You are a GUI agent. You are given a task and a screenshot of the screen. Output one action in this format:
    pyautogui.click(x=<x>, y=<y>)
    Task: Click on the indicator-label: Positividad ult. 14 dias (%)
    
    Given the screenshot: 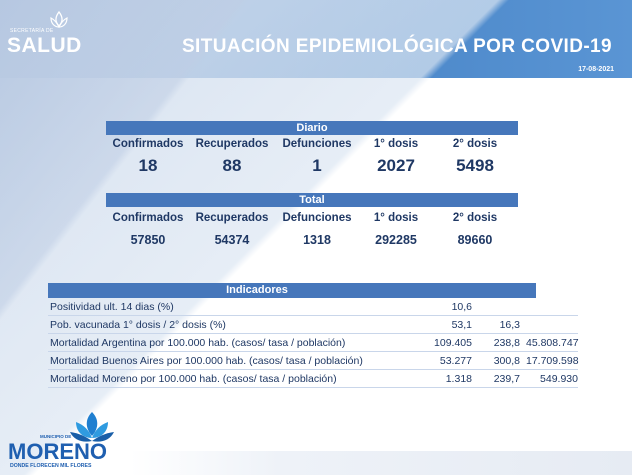 What is the action you would take?
    pyautogui.click(x=112, y=307)
    